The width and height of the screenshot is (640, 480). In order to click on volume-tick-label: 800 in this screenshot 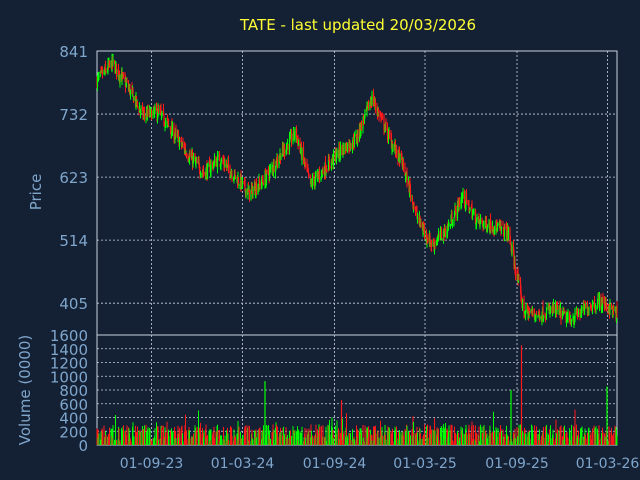, I will do `click(73, 391)`.